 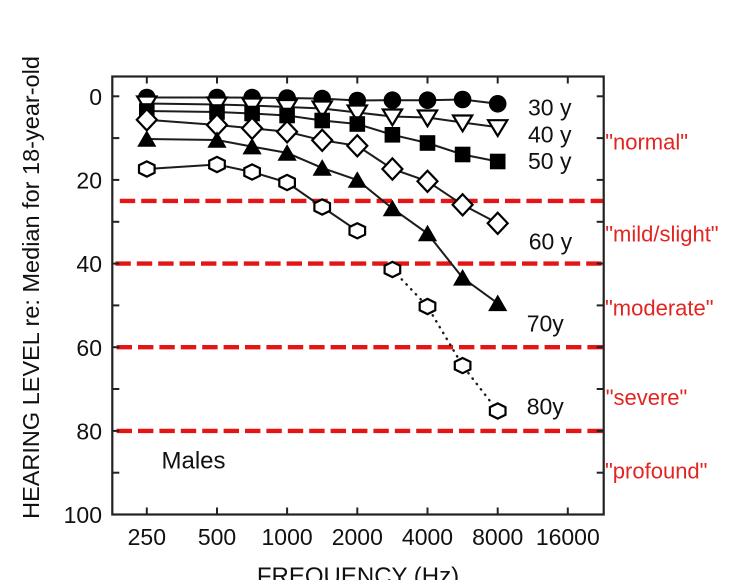 What do you see at coordinates (89, 181) in the screenshot?
I see `svg-text: 20` at bounding box center [89, 181].